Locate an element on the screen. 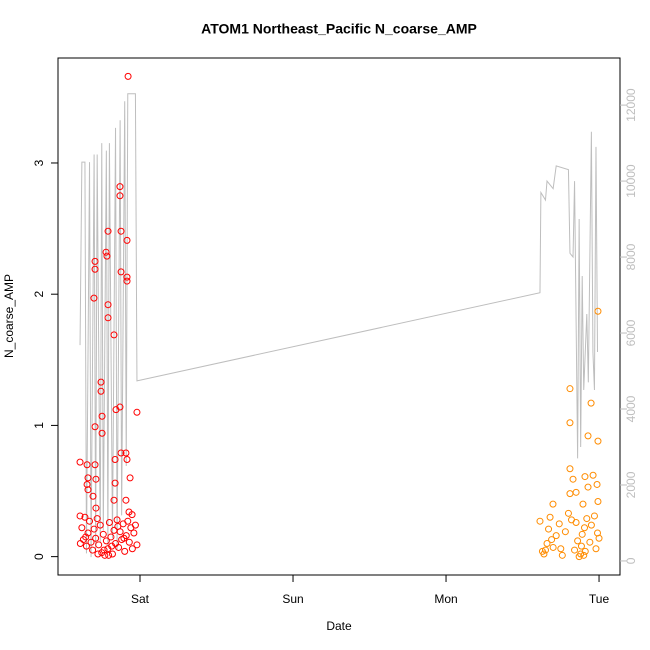 The image size is (650, 650). y-tick-label: 3 is located at coordinates (39, 162).